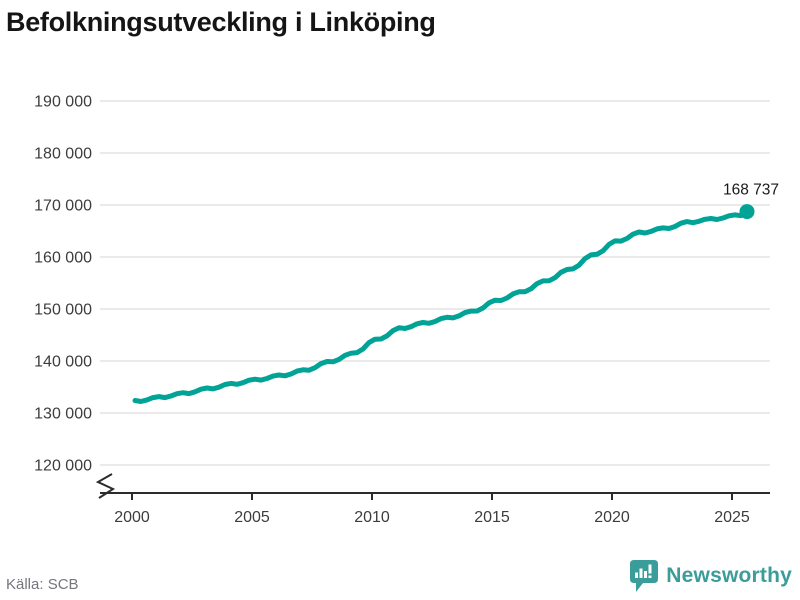 The width and height of the screenshot is (800, 600). Describe the element at coordinates (644, 576) in the screenshot. I see `newsworthy-bubble-chart-icon` at that location.